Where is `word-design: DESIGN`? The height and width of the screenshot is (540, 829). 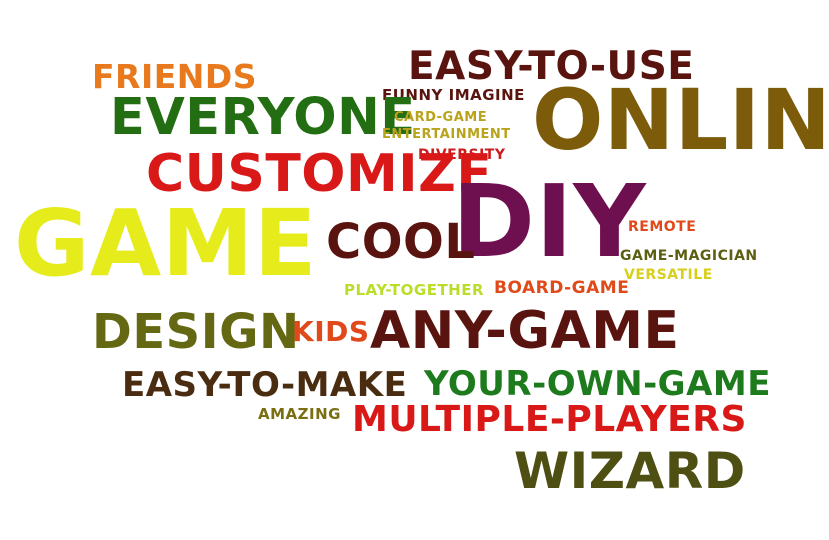 word-design: DESIGN is located at coordinates (196, 332).